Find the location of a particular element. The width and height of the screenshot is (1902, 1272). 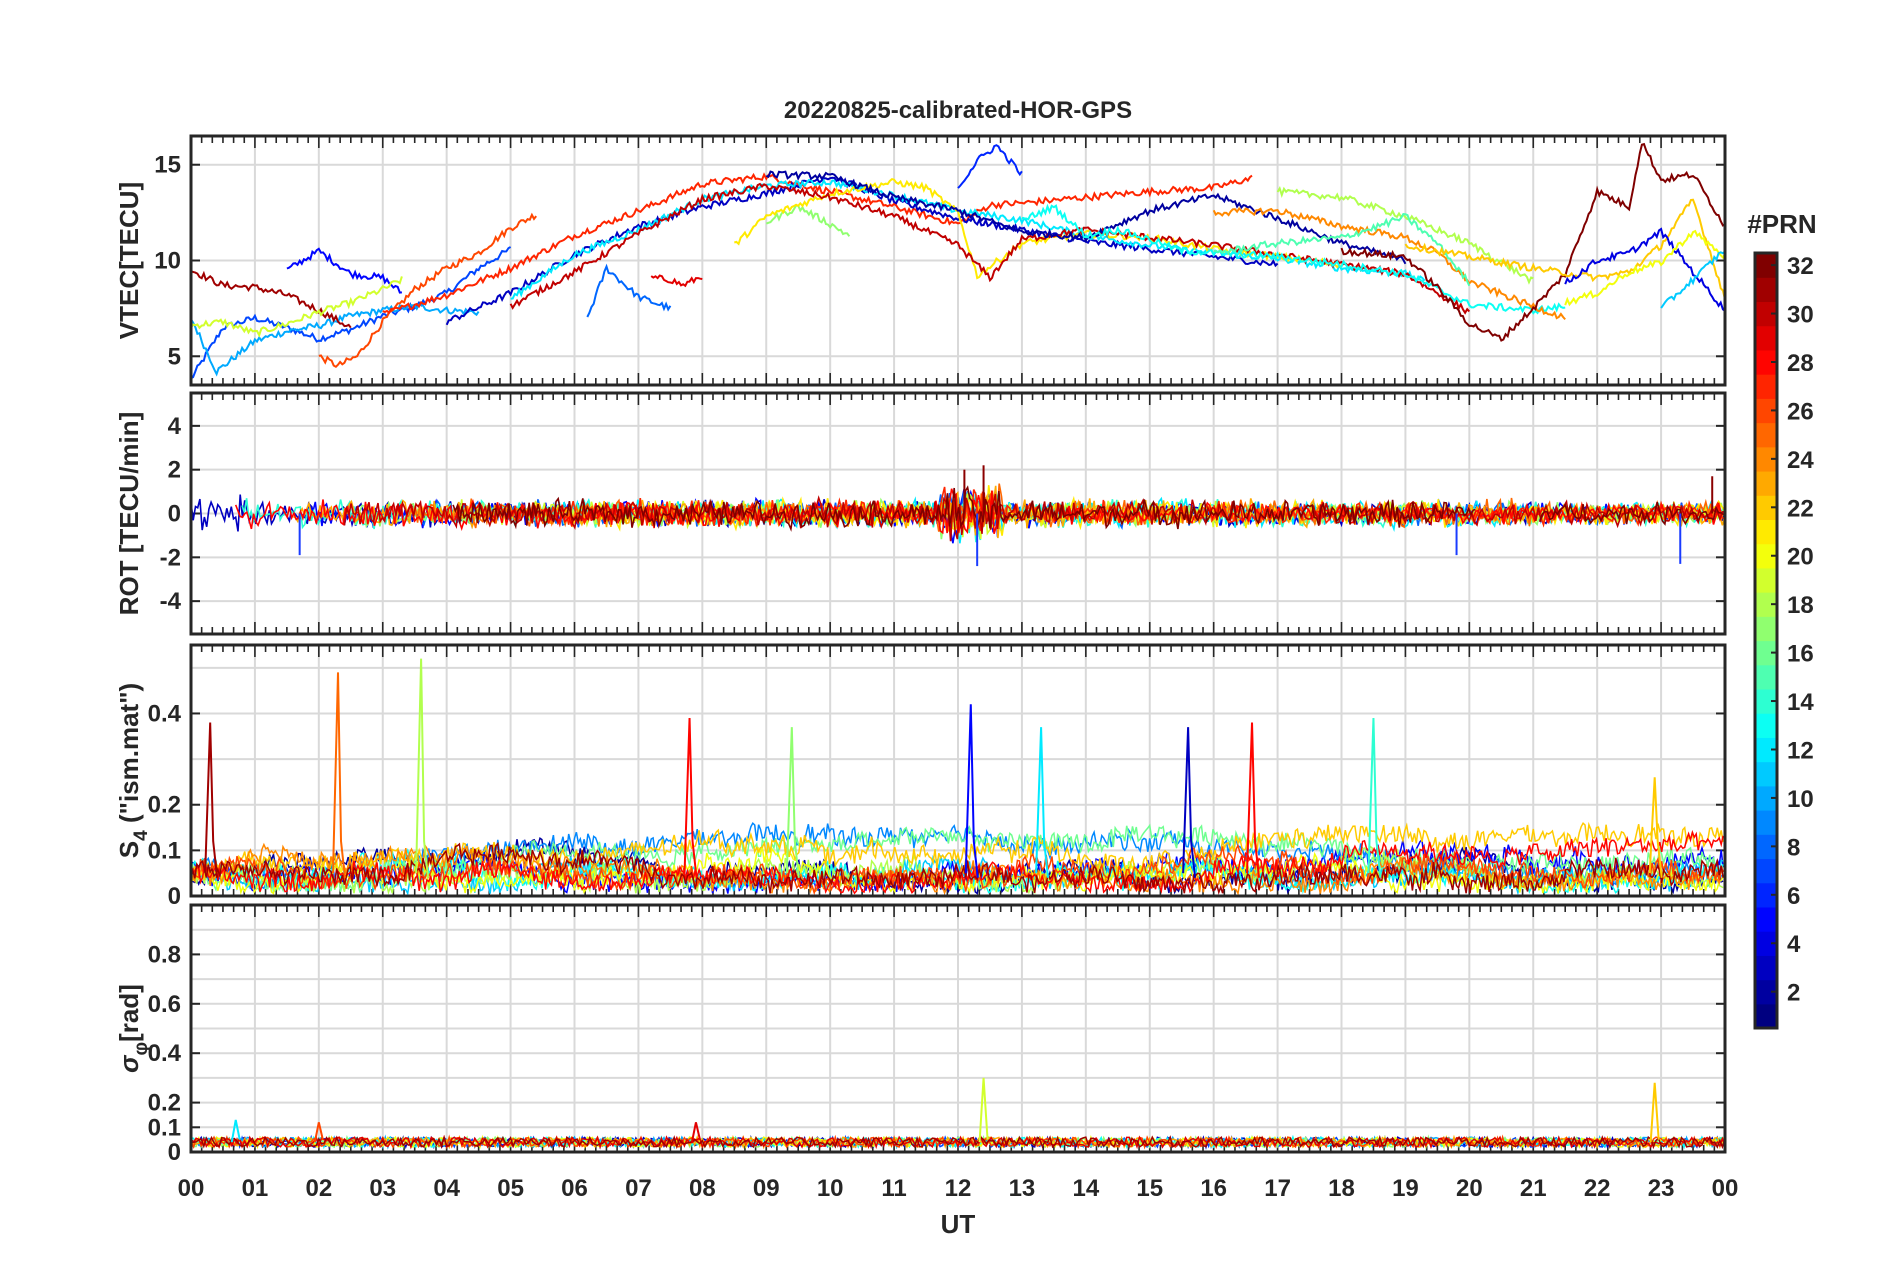

colorbar-tick-label: 16 is located at coordinates (1800, 654).